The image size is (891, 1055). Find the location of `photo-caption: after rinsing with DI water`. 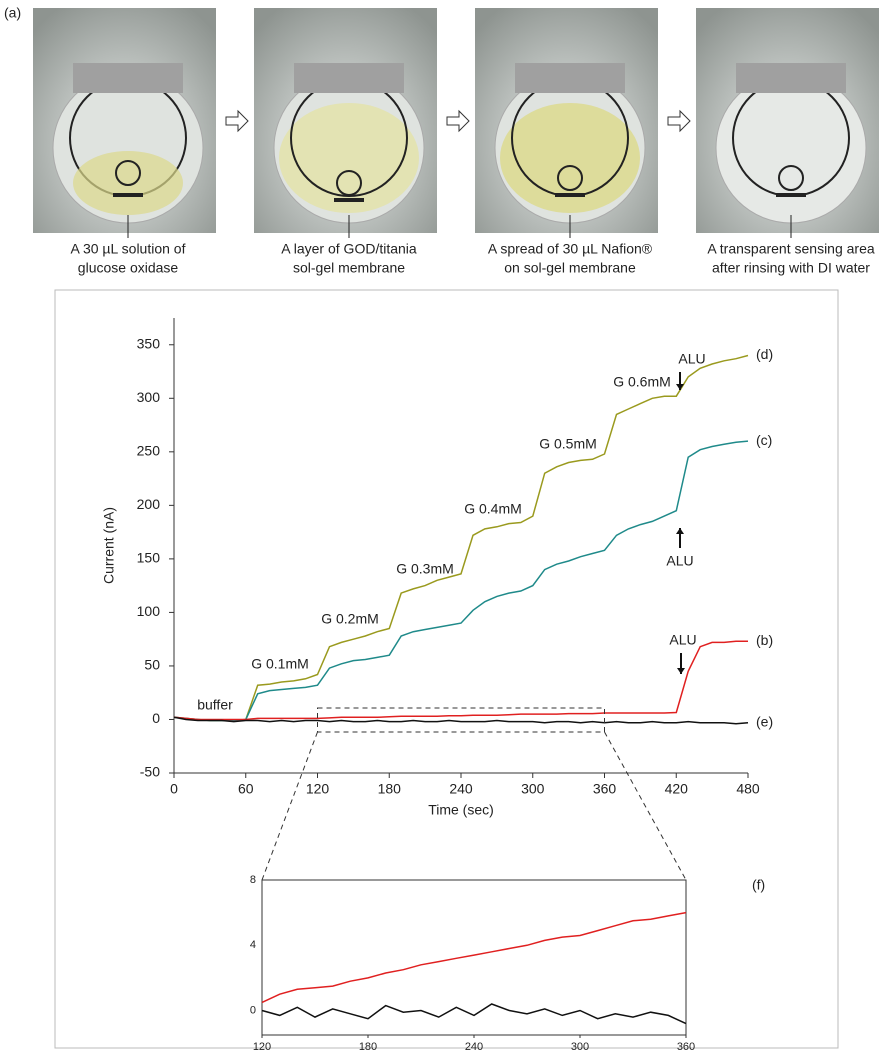

photo-caption: after rinsing with DI water is located at coordinates (791, 268).